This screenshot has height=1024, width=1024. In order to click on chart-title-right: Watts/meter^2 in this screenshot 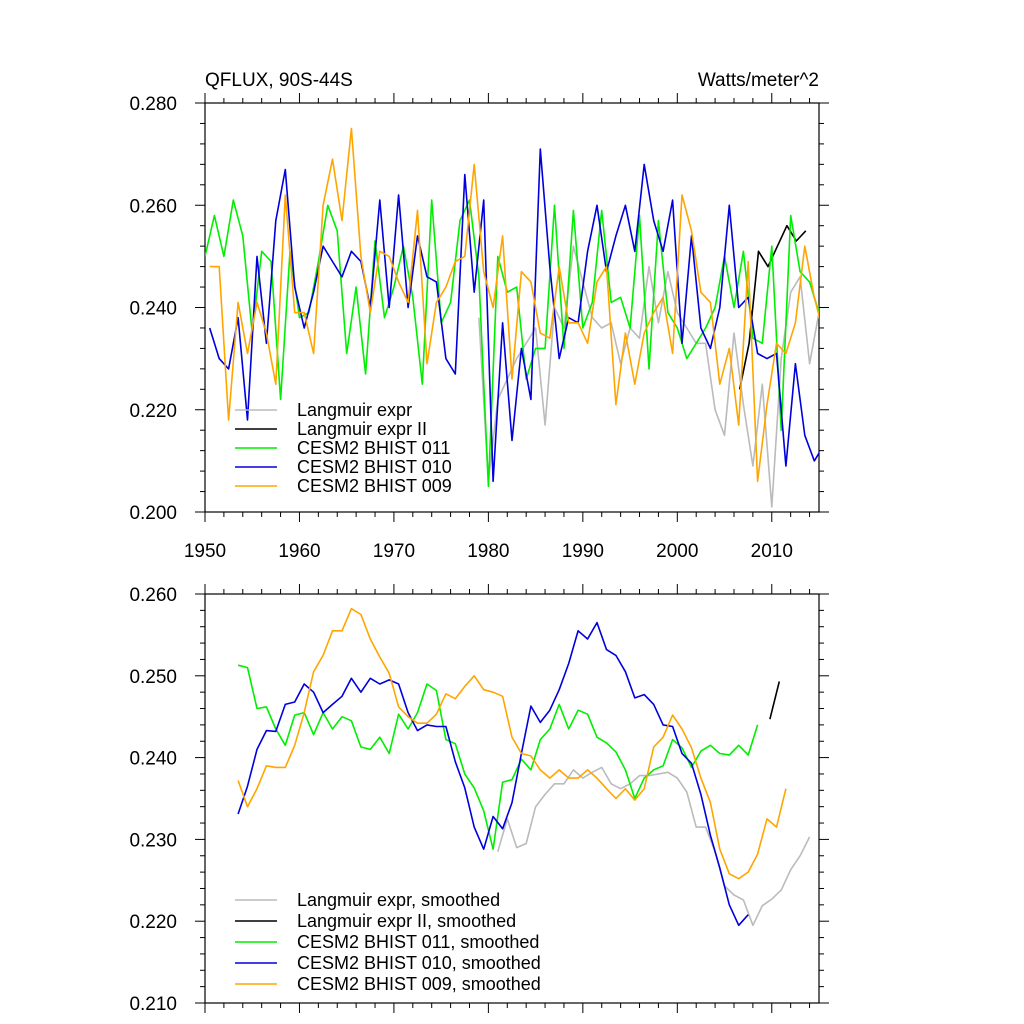, I will do `click(758, 80)`.